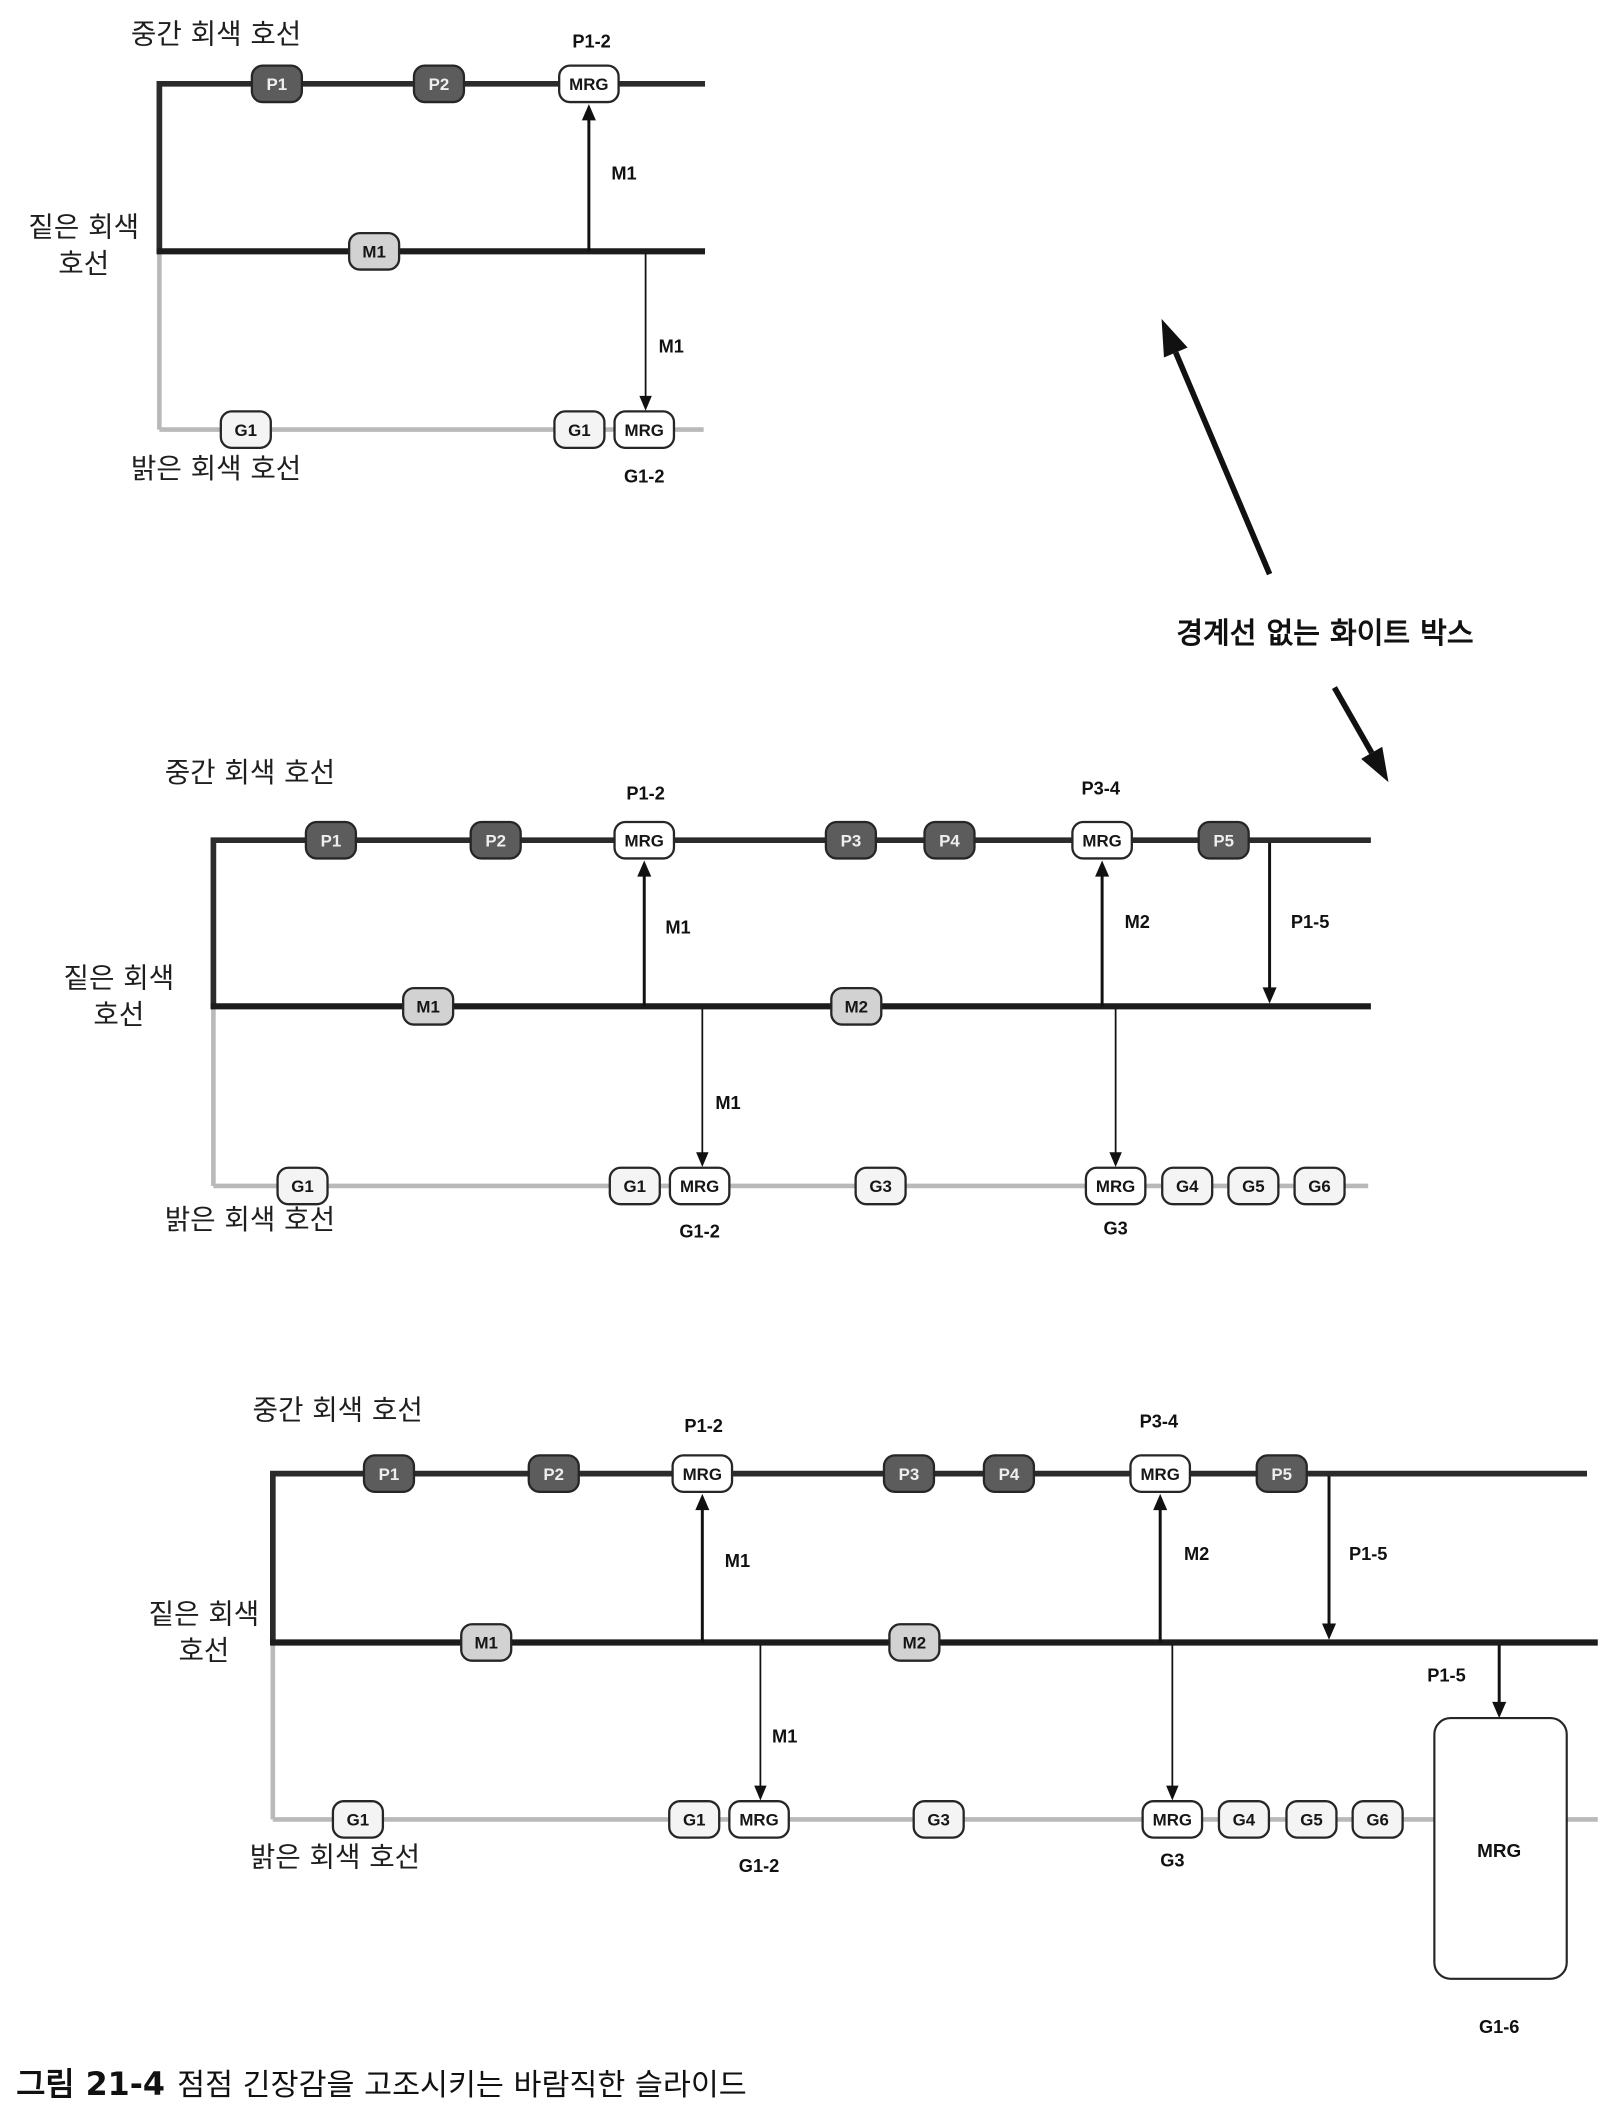 The image size is (1614, 2118). I want to click on diagram-3-medium-stop-2-shape, so click(553, 1474).